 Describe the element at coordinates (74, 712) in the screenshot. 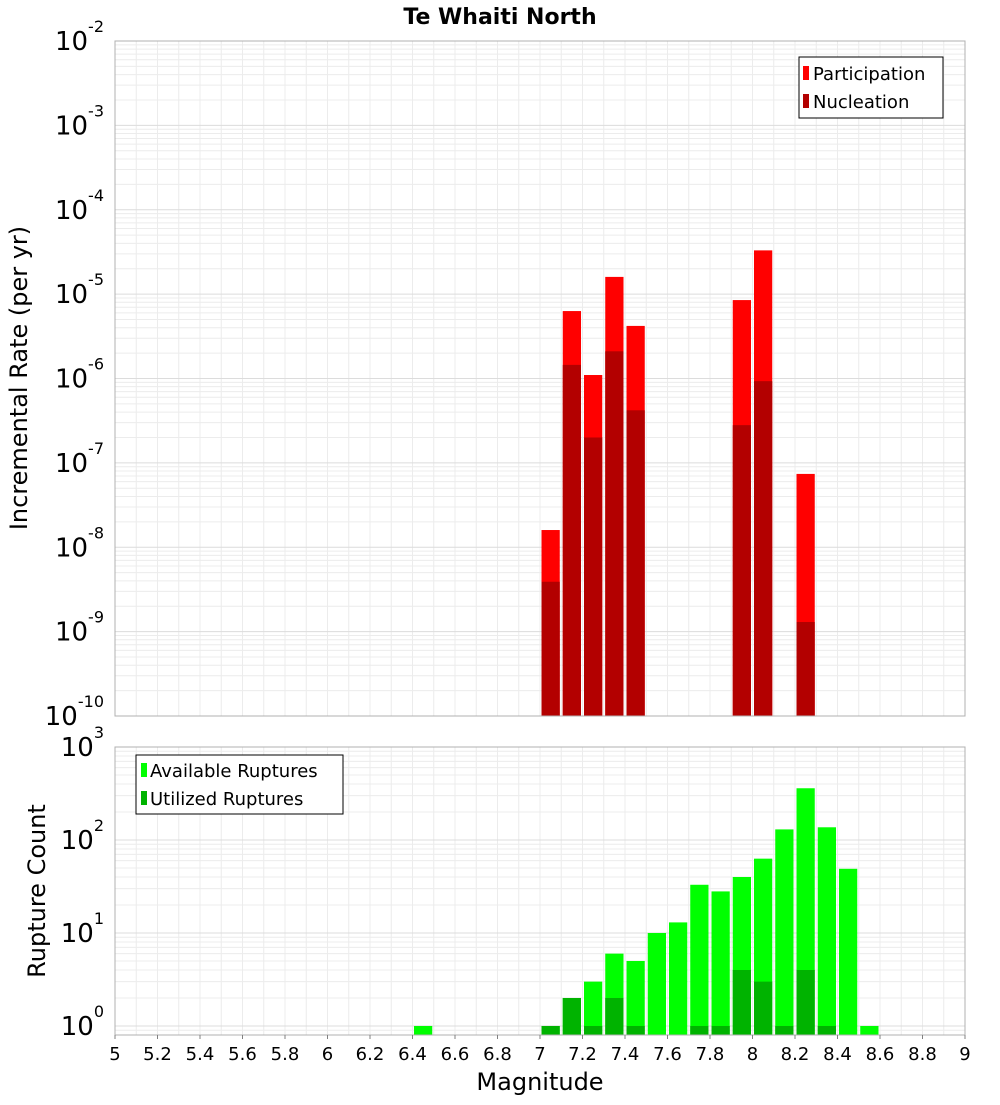

I see `top-y-tick-label: 10⁻¹⁰` at that location.